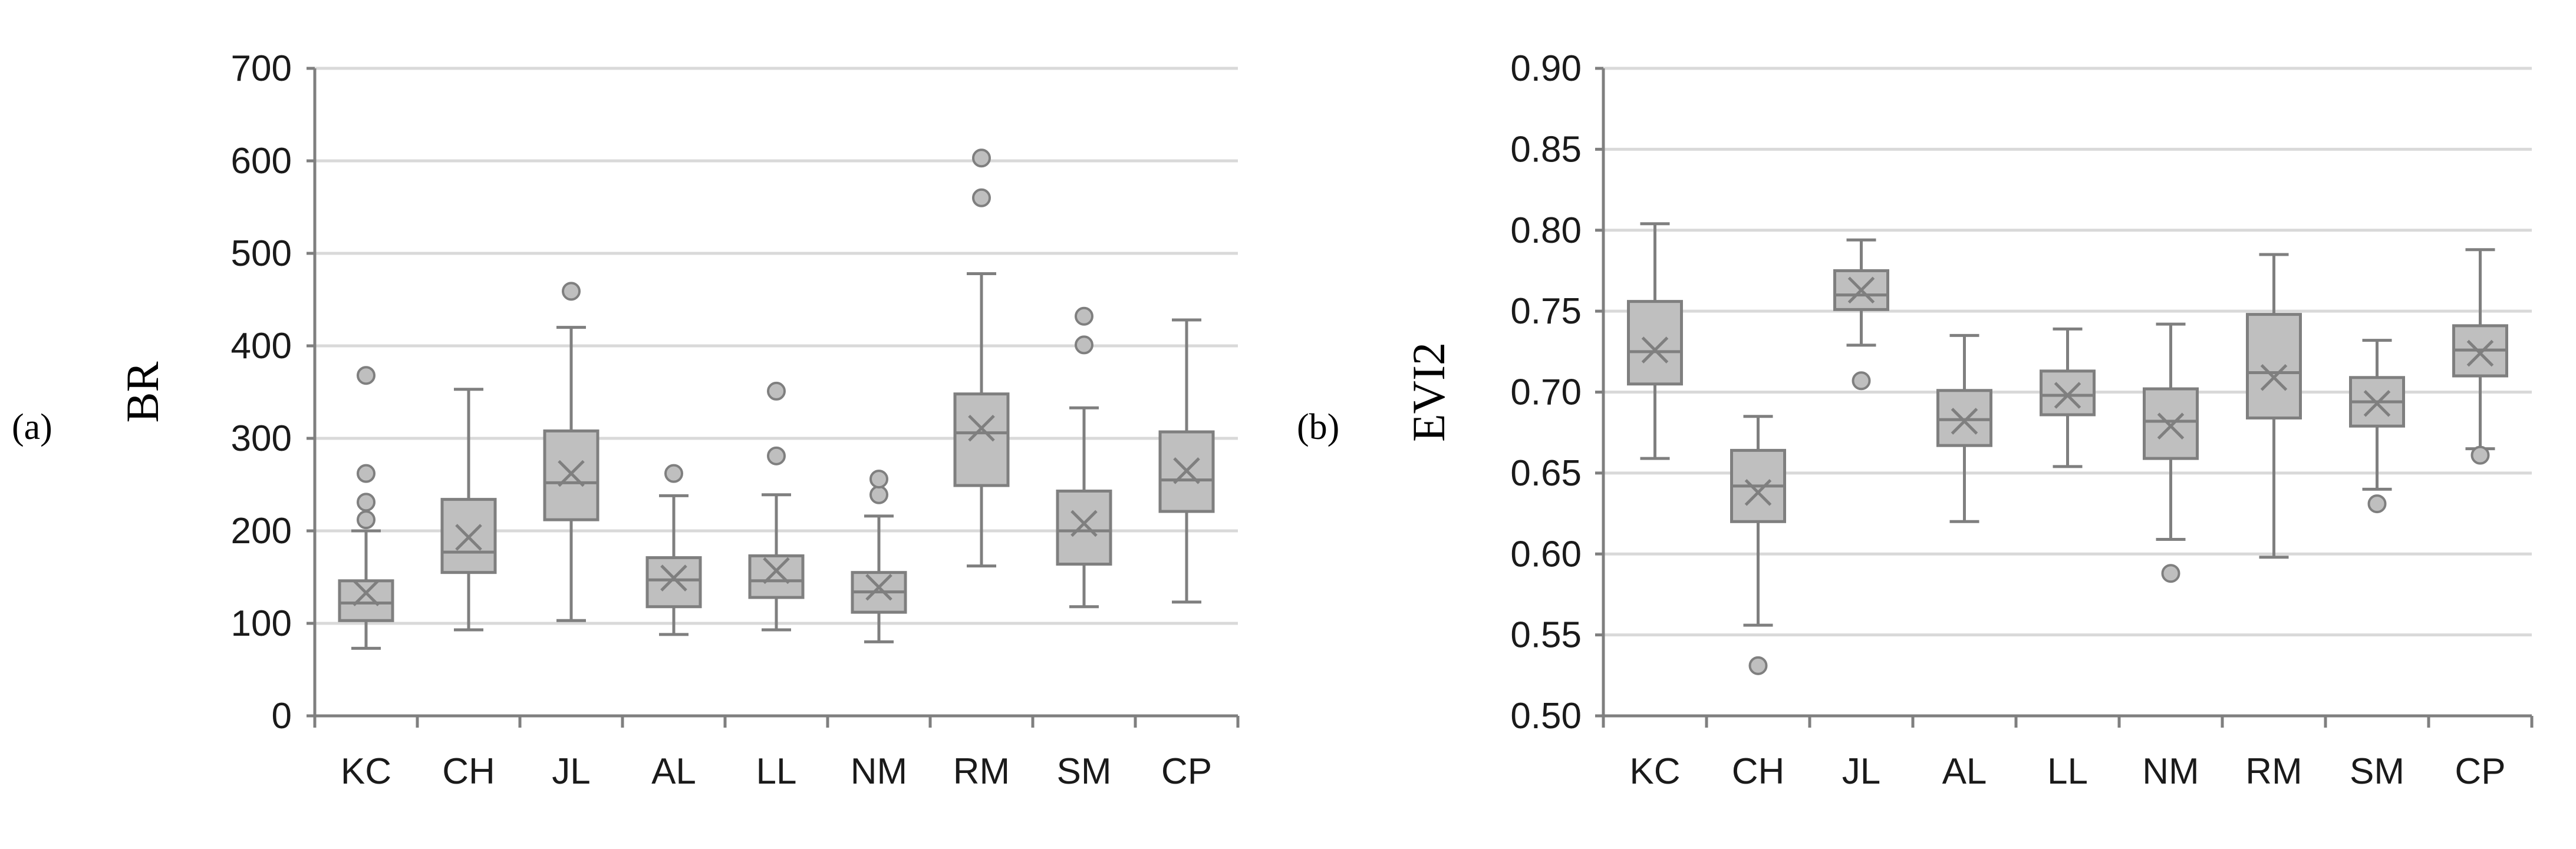  What do you see at coordinates (1546, 635) in the screenshot?
I see `y-tick-label: 0.55` at bounding box center [1546, 635].